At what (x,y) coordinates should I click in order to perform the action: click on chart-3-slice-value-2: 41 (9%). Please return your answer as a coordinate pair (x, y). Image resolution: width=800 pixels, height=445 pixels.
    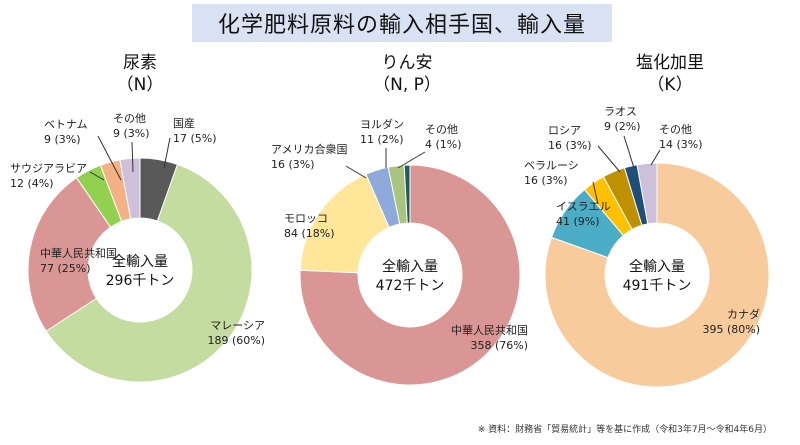
    Looking at the image, I should click on (578, 221).